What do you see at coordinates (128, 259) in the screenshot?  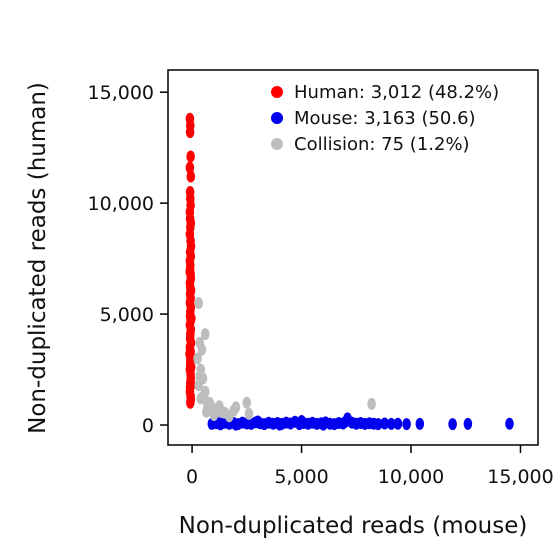 I see `y-axis-ticks: 0 5,000 10,000 15,000` at bounding box center [128, 259].